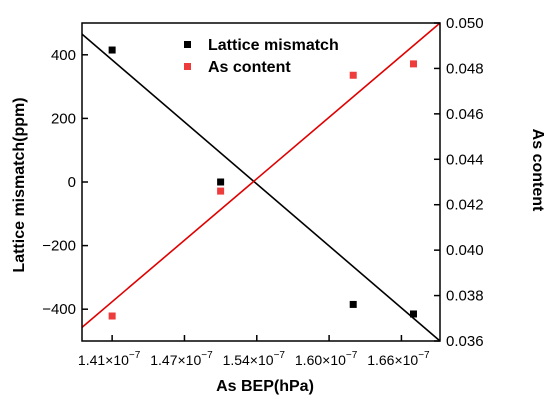 The width and height of the screenshot is (550, 401). Describe the element at coordinates (465, 250) in the screenshot. I see `y-right-tick-label-2: 0.040` at that location.